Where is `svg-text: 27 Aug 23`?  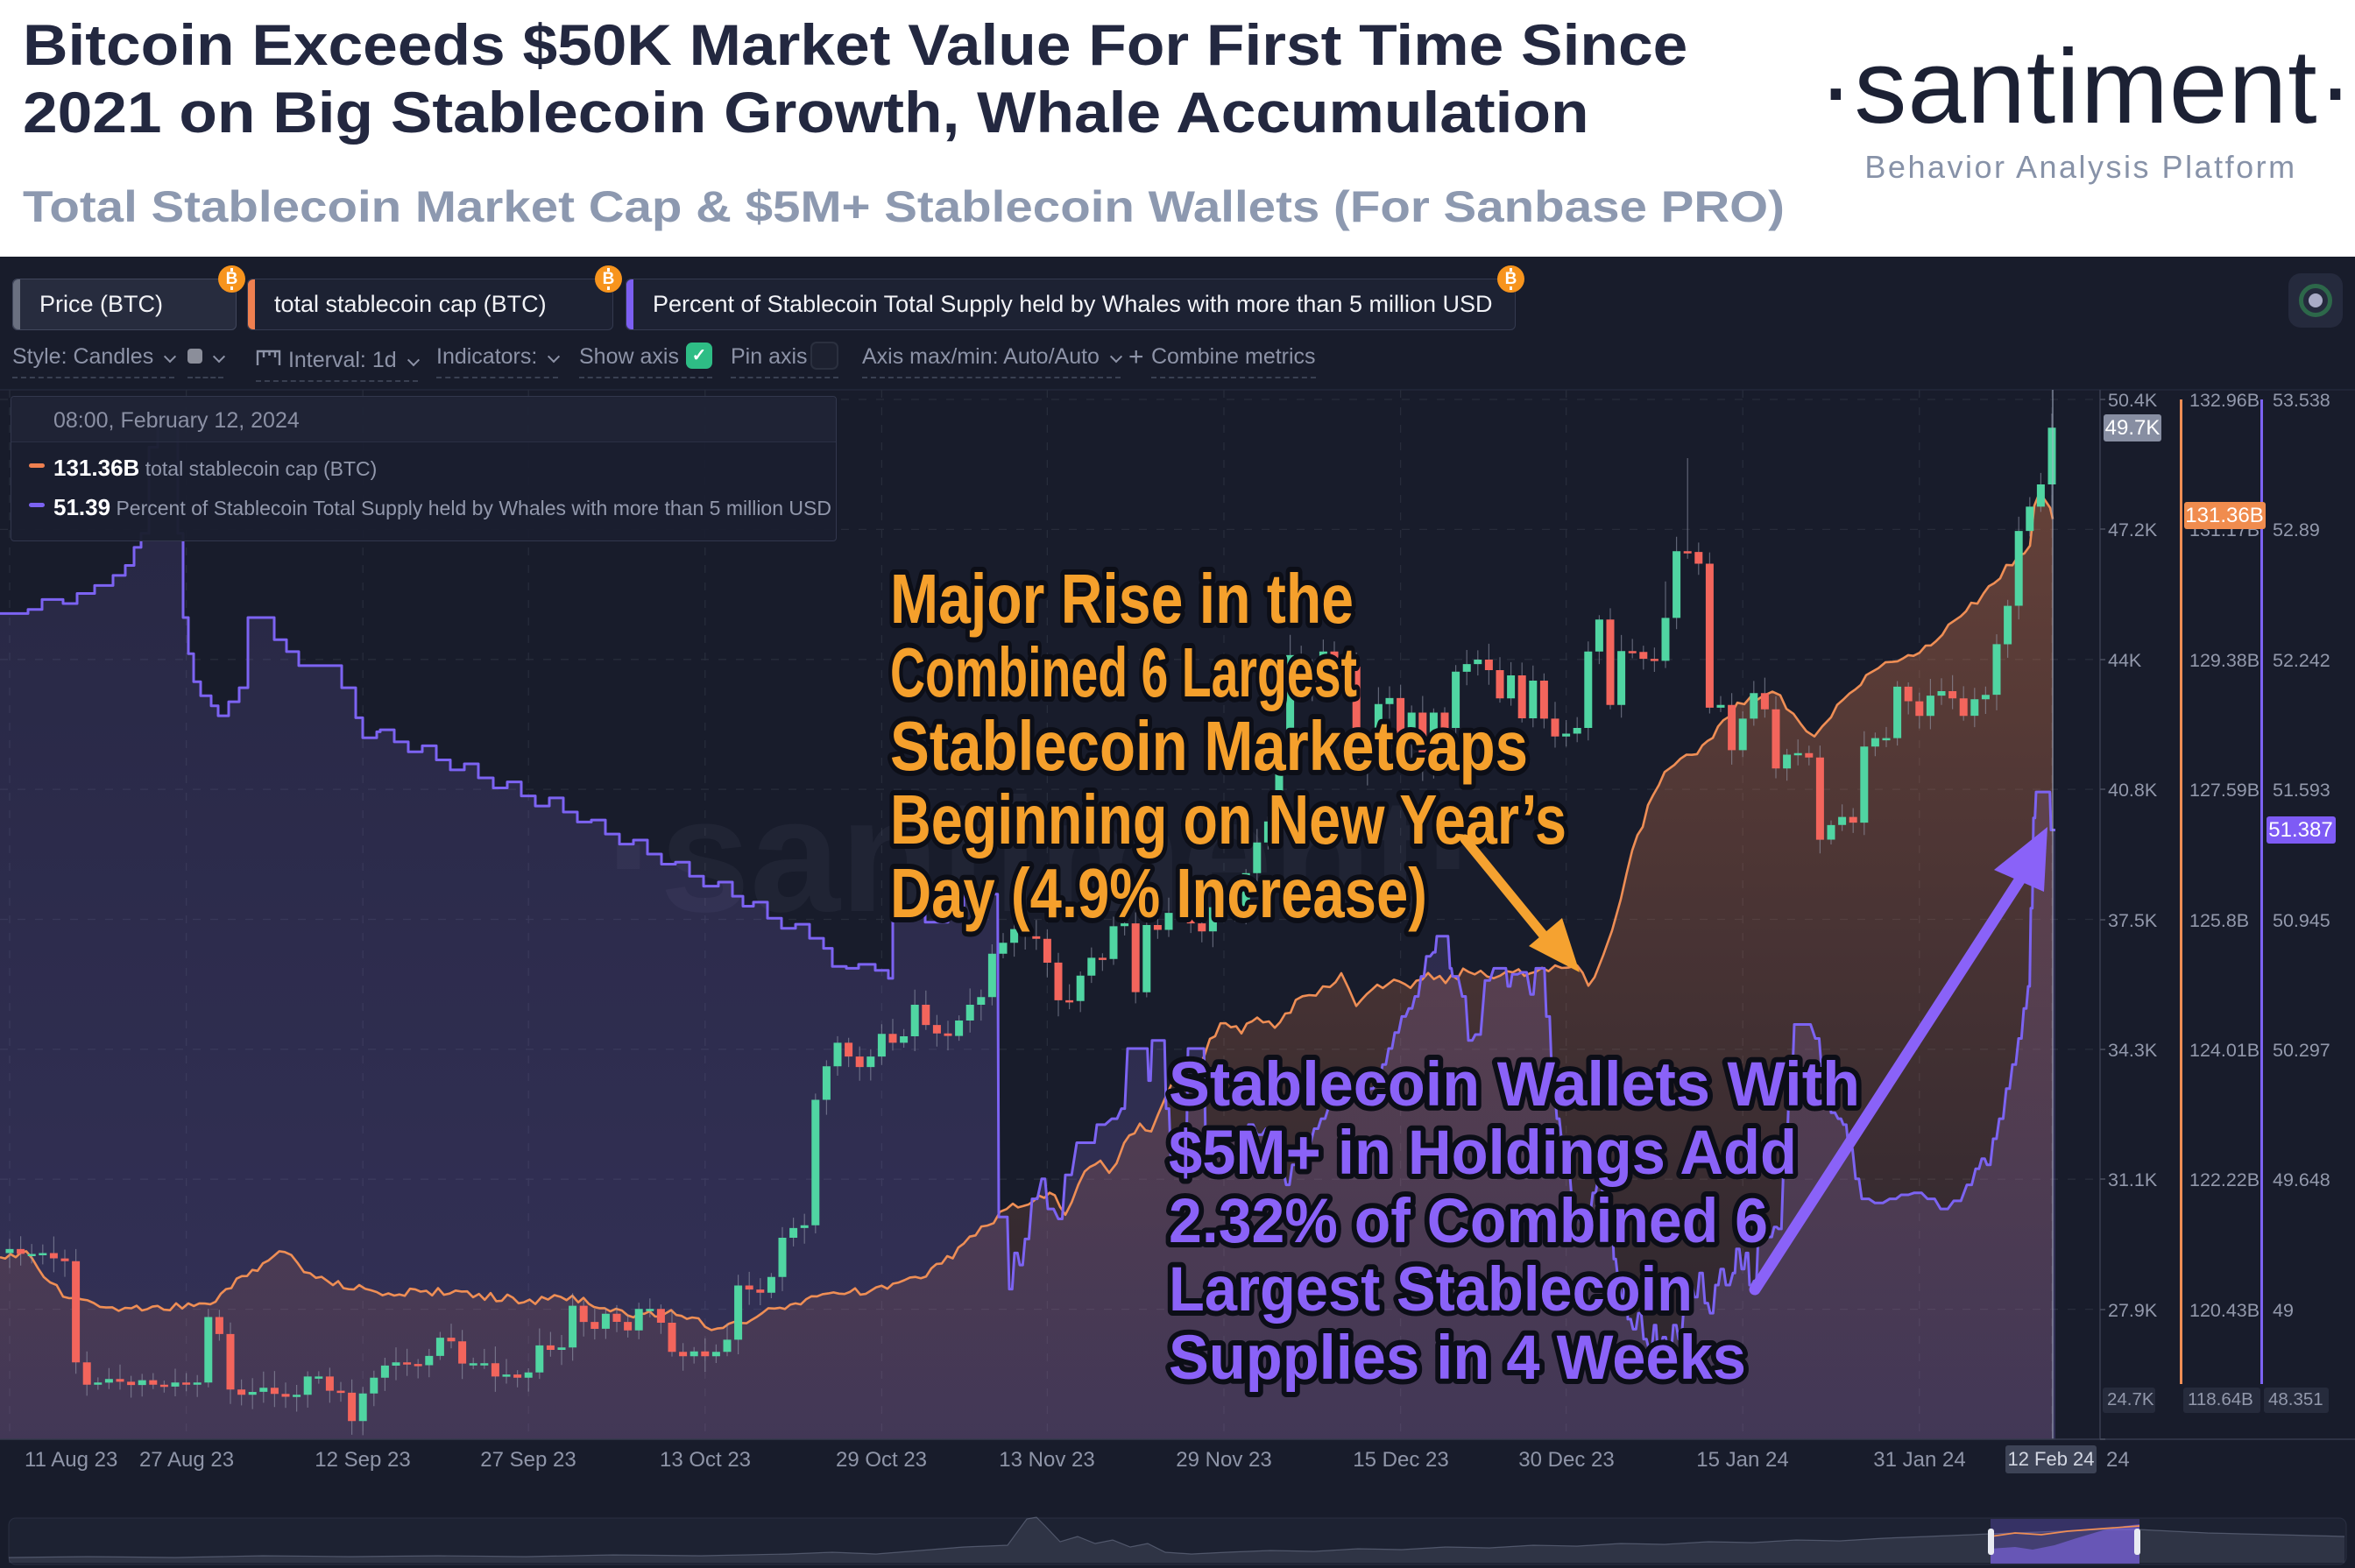 svg-text: 27 Aug 23 is located at coordinates (186, 1460).